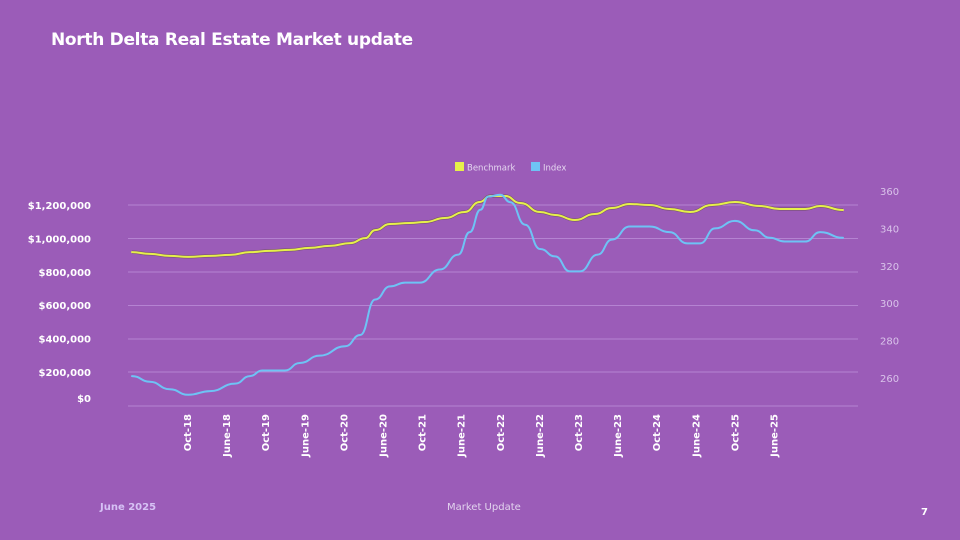  I want to click on x-tick-label: Oct-23, so click(579, 432).